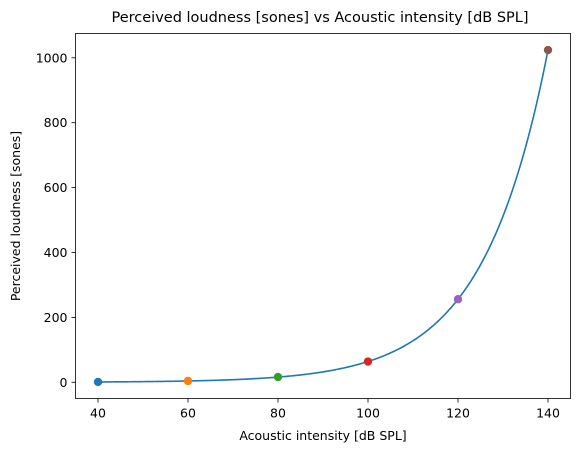 This screenshot has width=580, height=453. What do you see at coordinates (322, 435) in the screenshot?
I see `x-axis-label: Acoustic intensity [dB SPL]` at bounding box center [322, 435].